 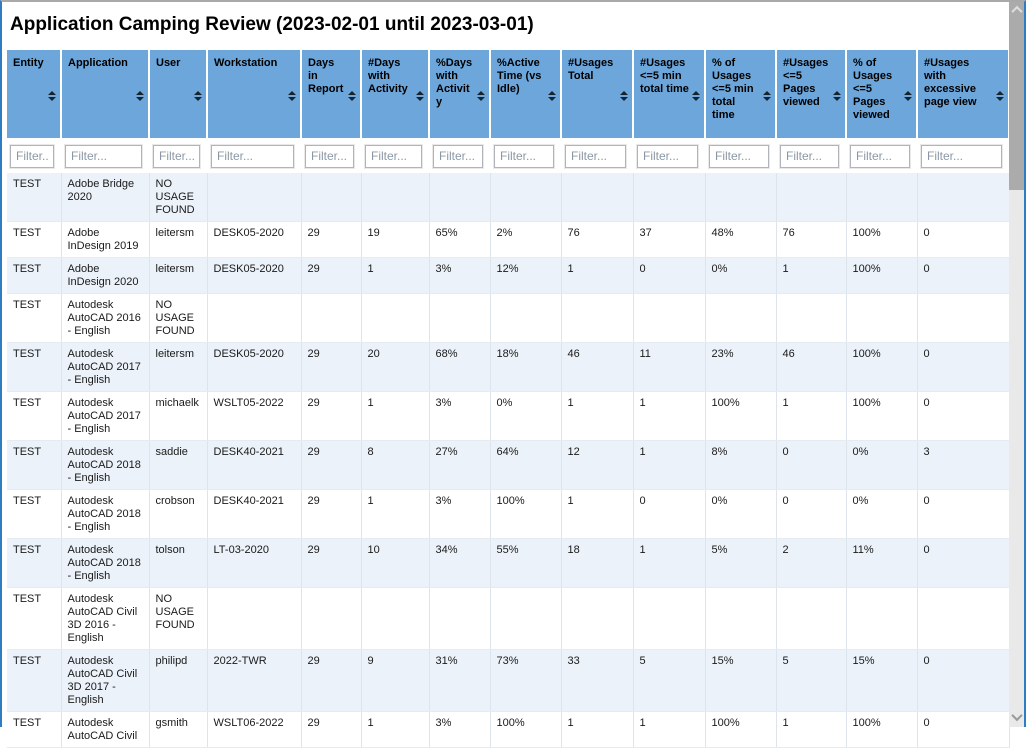 I want to click on table-cell: 68%, so click(x=460, y=367).